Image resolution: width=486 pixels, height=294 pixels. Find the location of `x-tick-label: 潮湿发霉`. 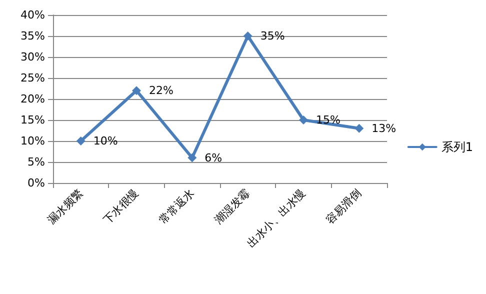

x-tick-label: 潮湿发霉 is located at coordinates (232, 206).